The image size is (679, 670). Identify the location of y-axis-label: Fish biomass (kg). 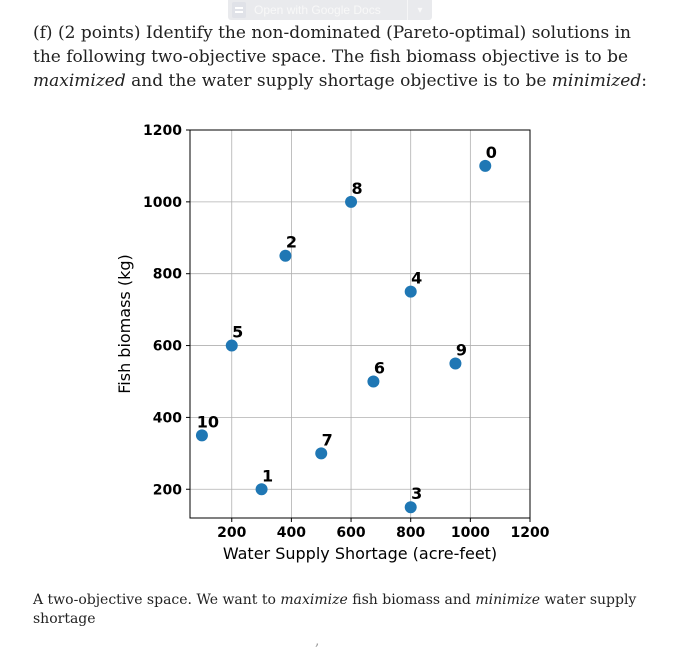
(124, 324).